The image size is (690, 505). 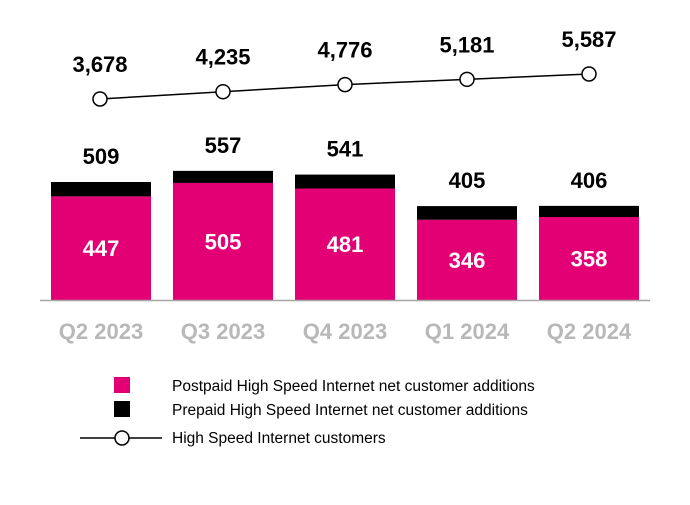 I want to click on postpaid-data-label: 358, so click(x=589, y=259).